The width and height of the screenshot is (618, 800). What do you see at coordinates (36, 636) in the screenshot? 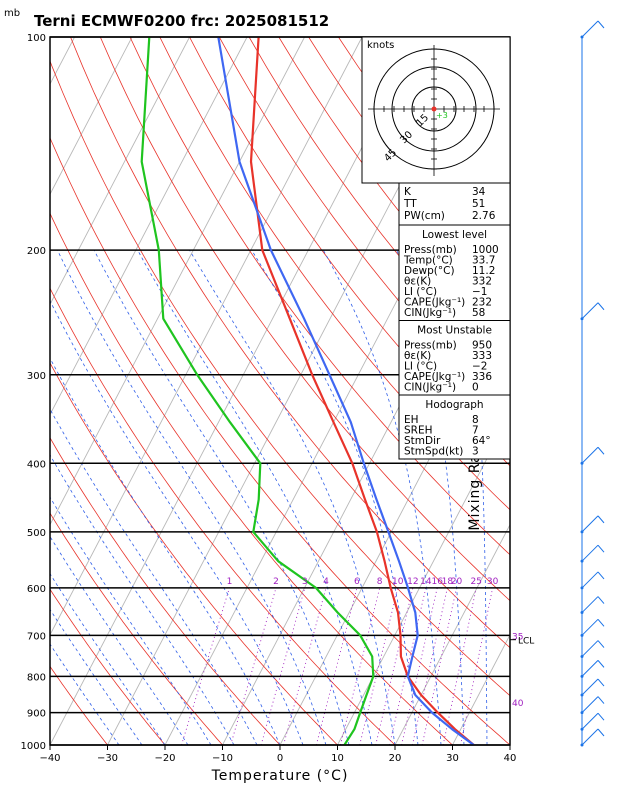
I see `pressure-tick-label: 700` at bounding box center [36, 636].